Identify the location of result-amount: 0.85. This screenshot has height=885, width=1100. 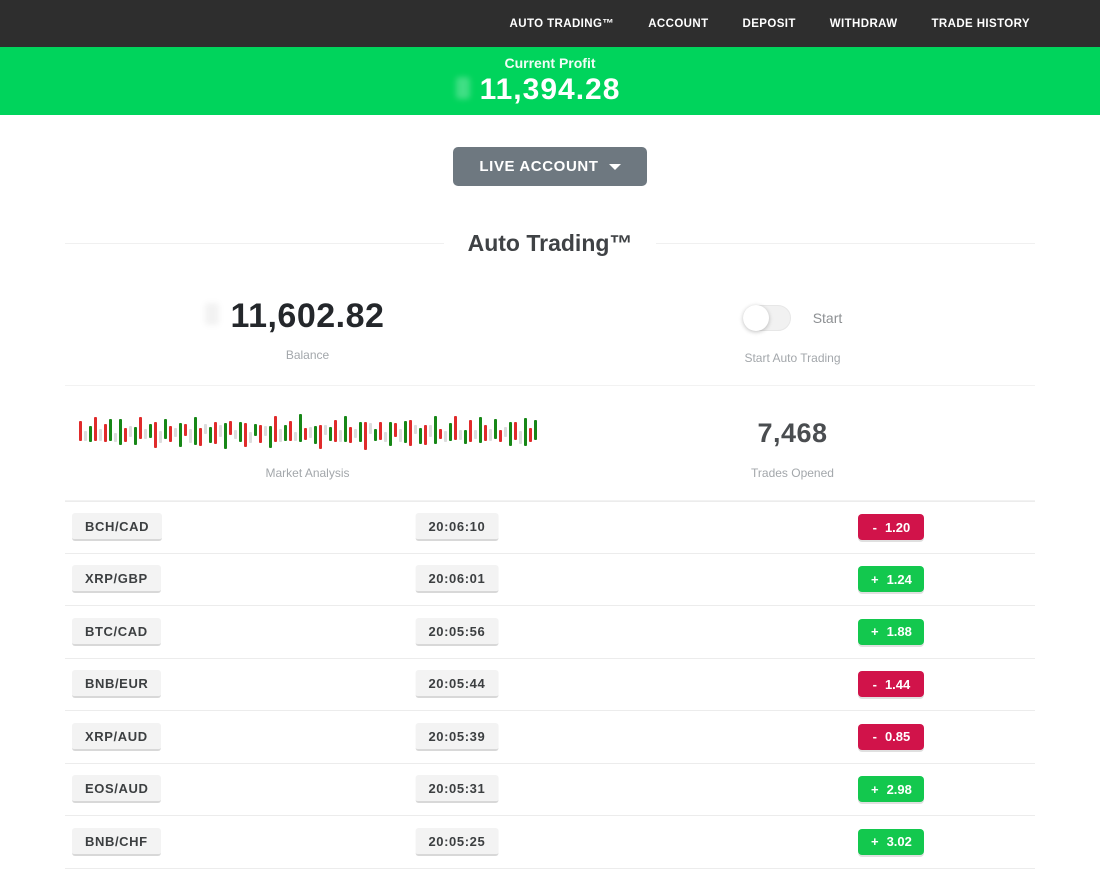
(897, 737).